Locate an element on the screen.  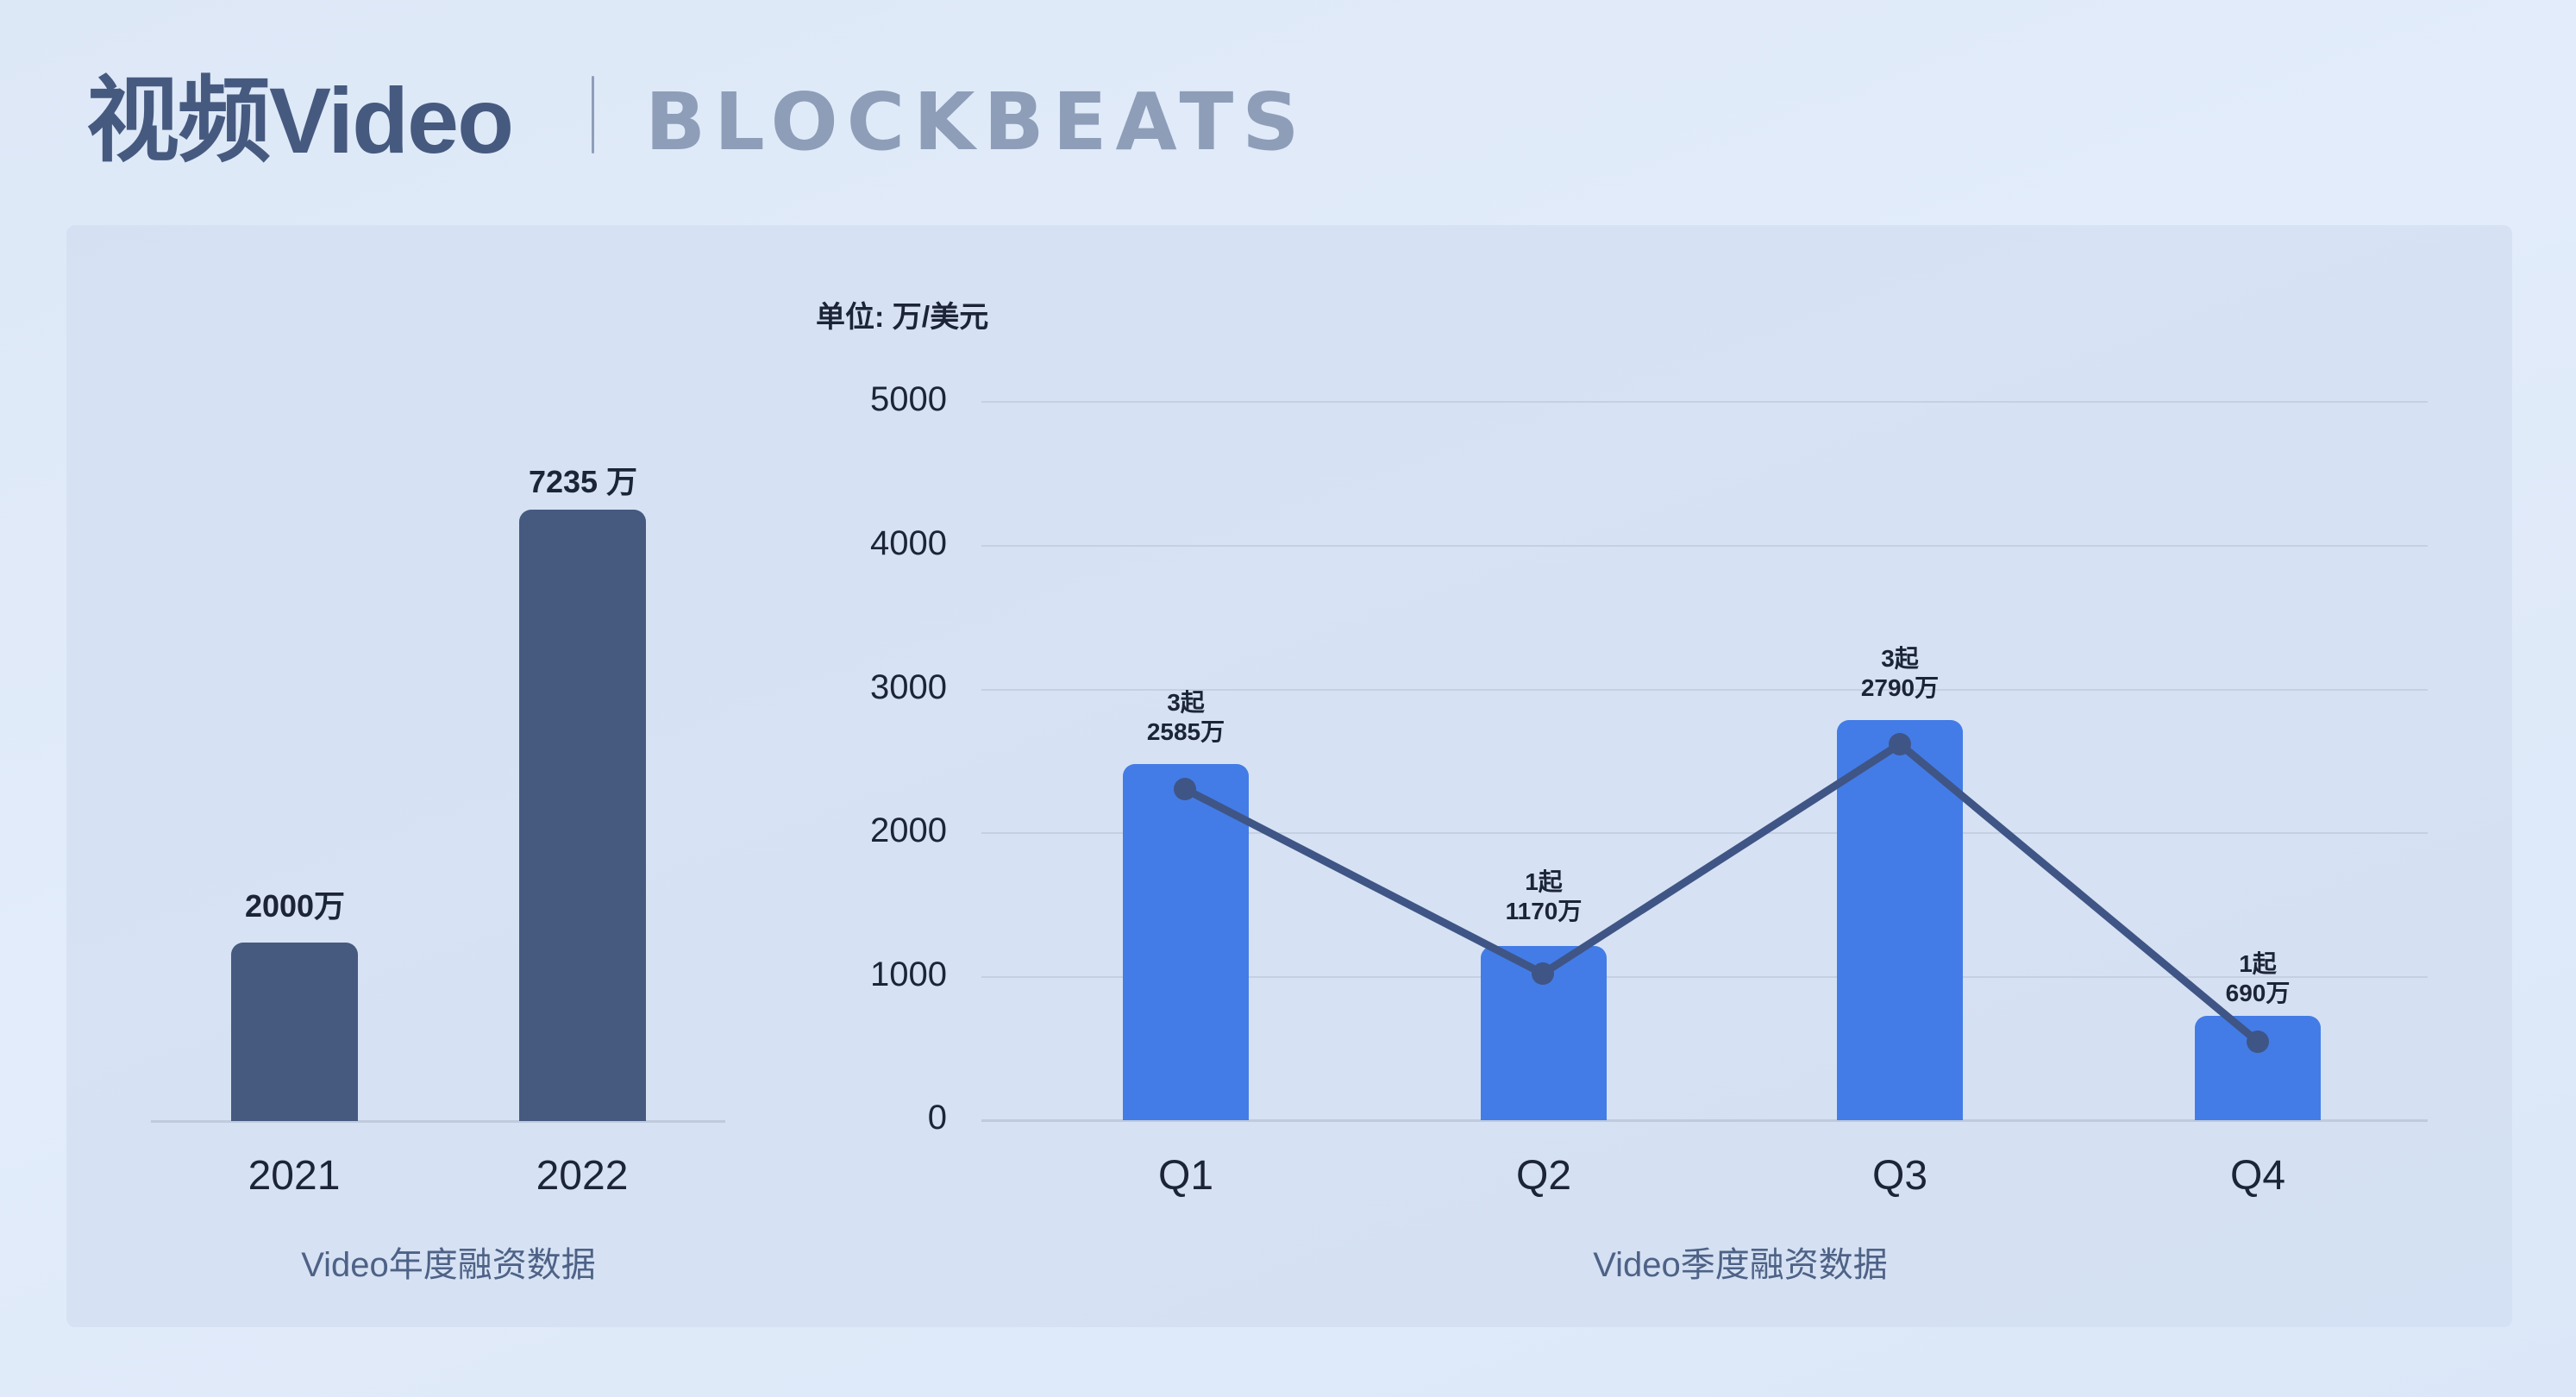
header-divider is located at coordinates (593, 114).